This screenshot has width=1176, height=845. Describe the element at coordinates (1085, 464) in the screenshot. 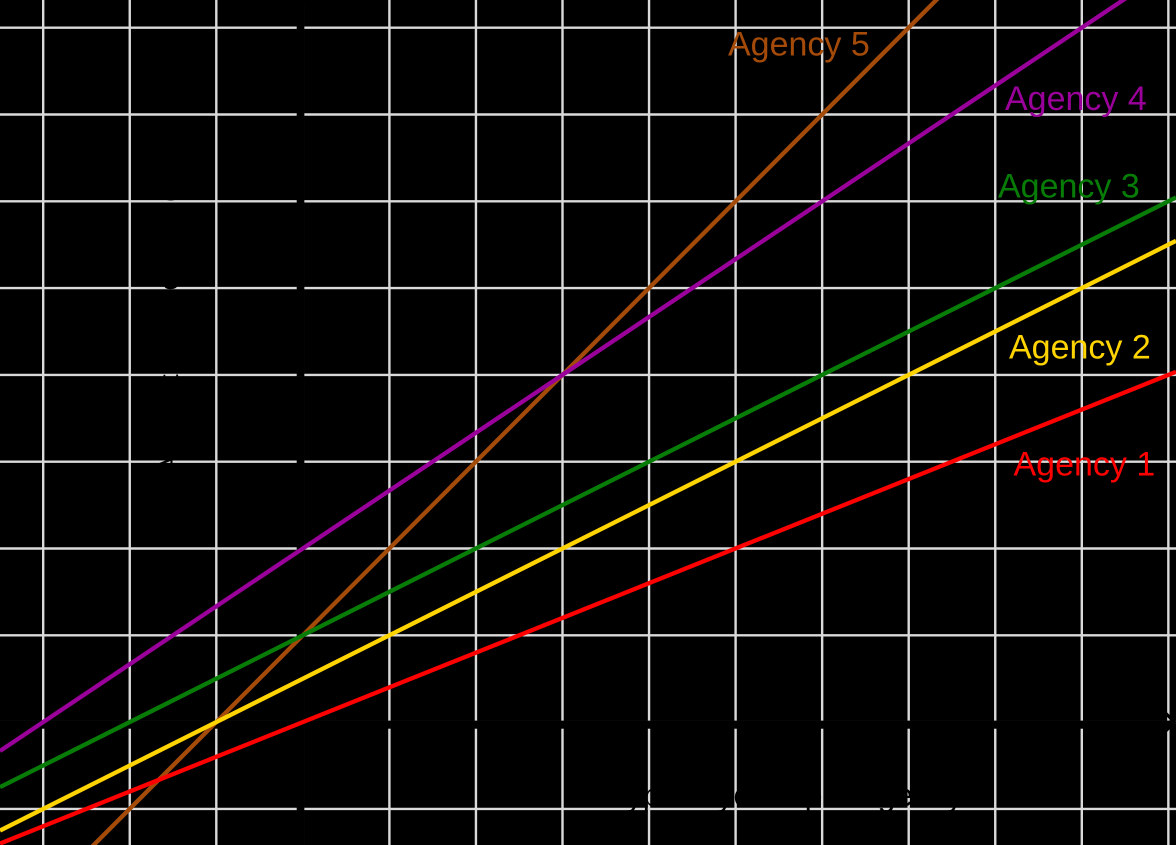

I see `svg-text: Agency 1` at that location.